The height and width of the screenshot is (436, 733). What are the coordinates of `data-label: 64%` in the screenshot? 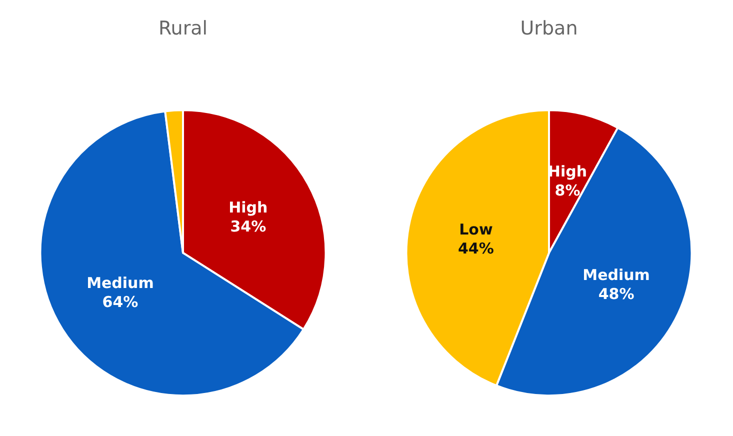 It's located at (120, 302).